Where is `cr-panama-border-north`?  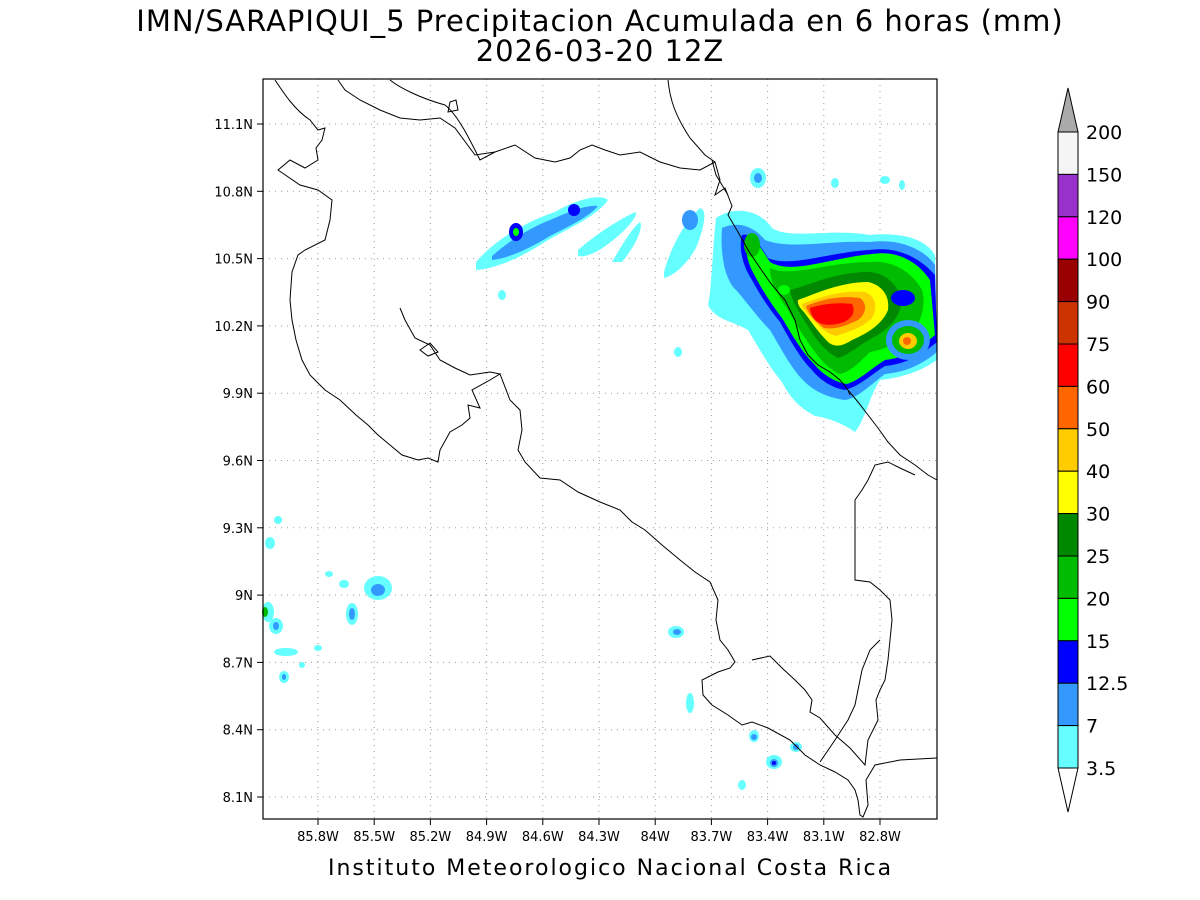
cr-panama-border-north is located at coordinates (849, 392).